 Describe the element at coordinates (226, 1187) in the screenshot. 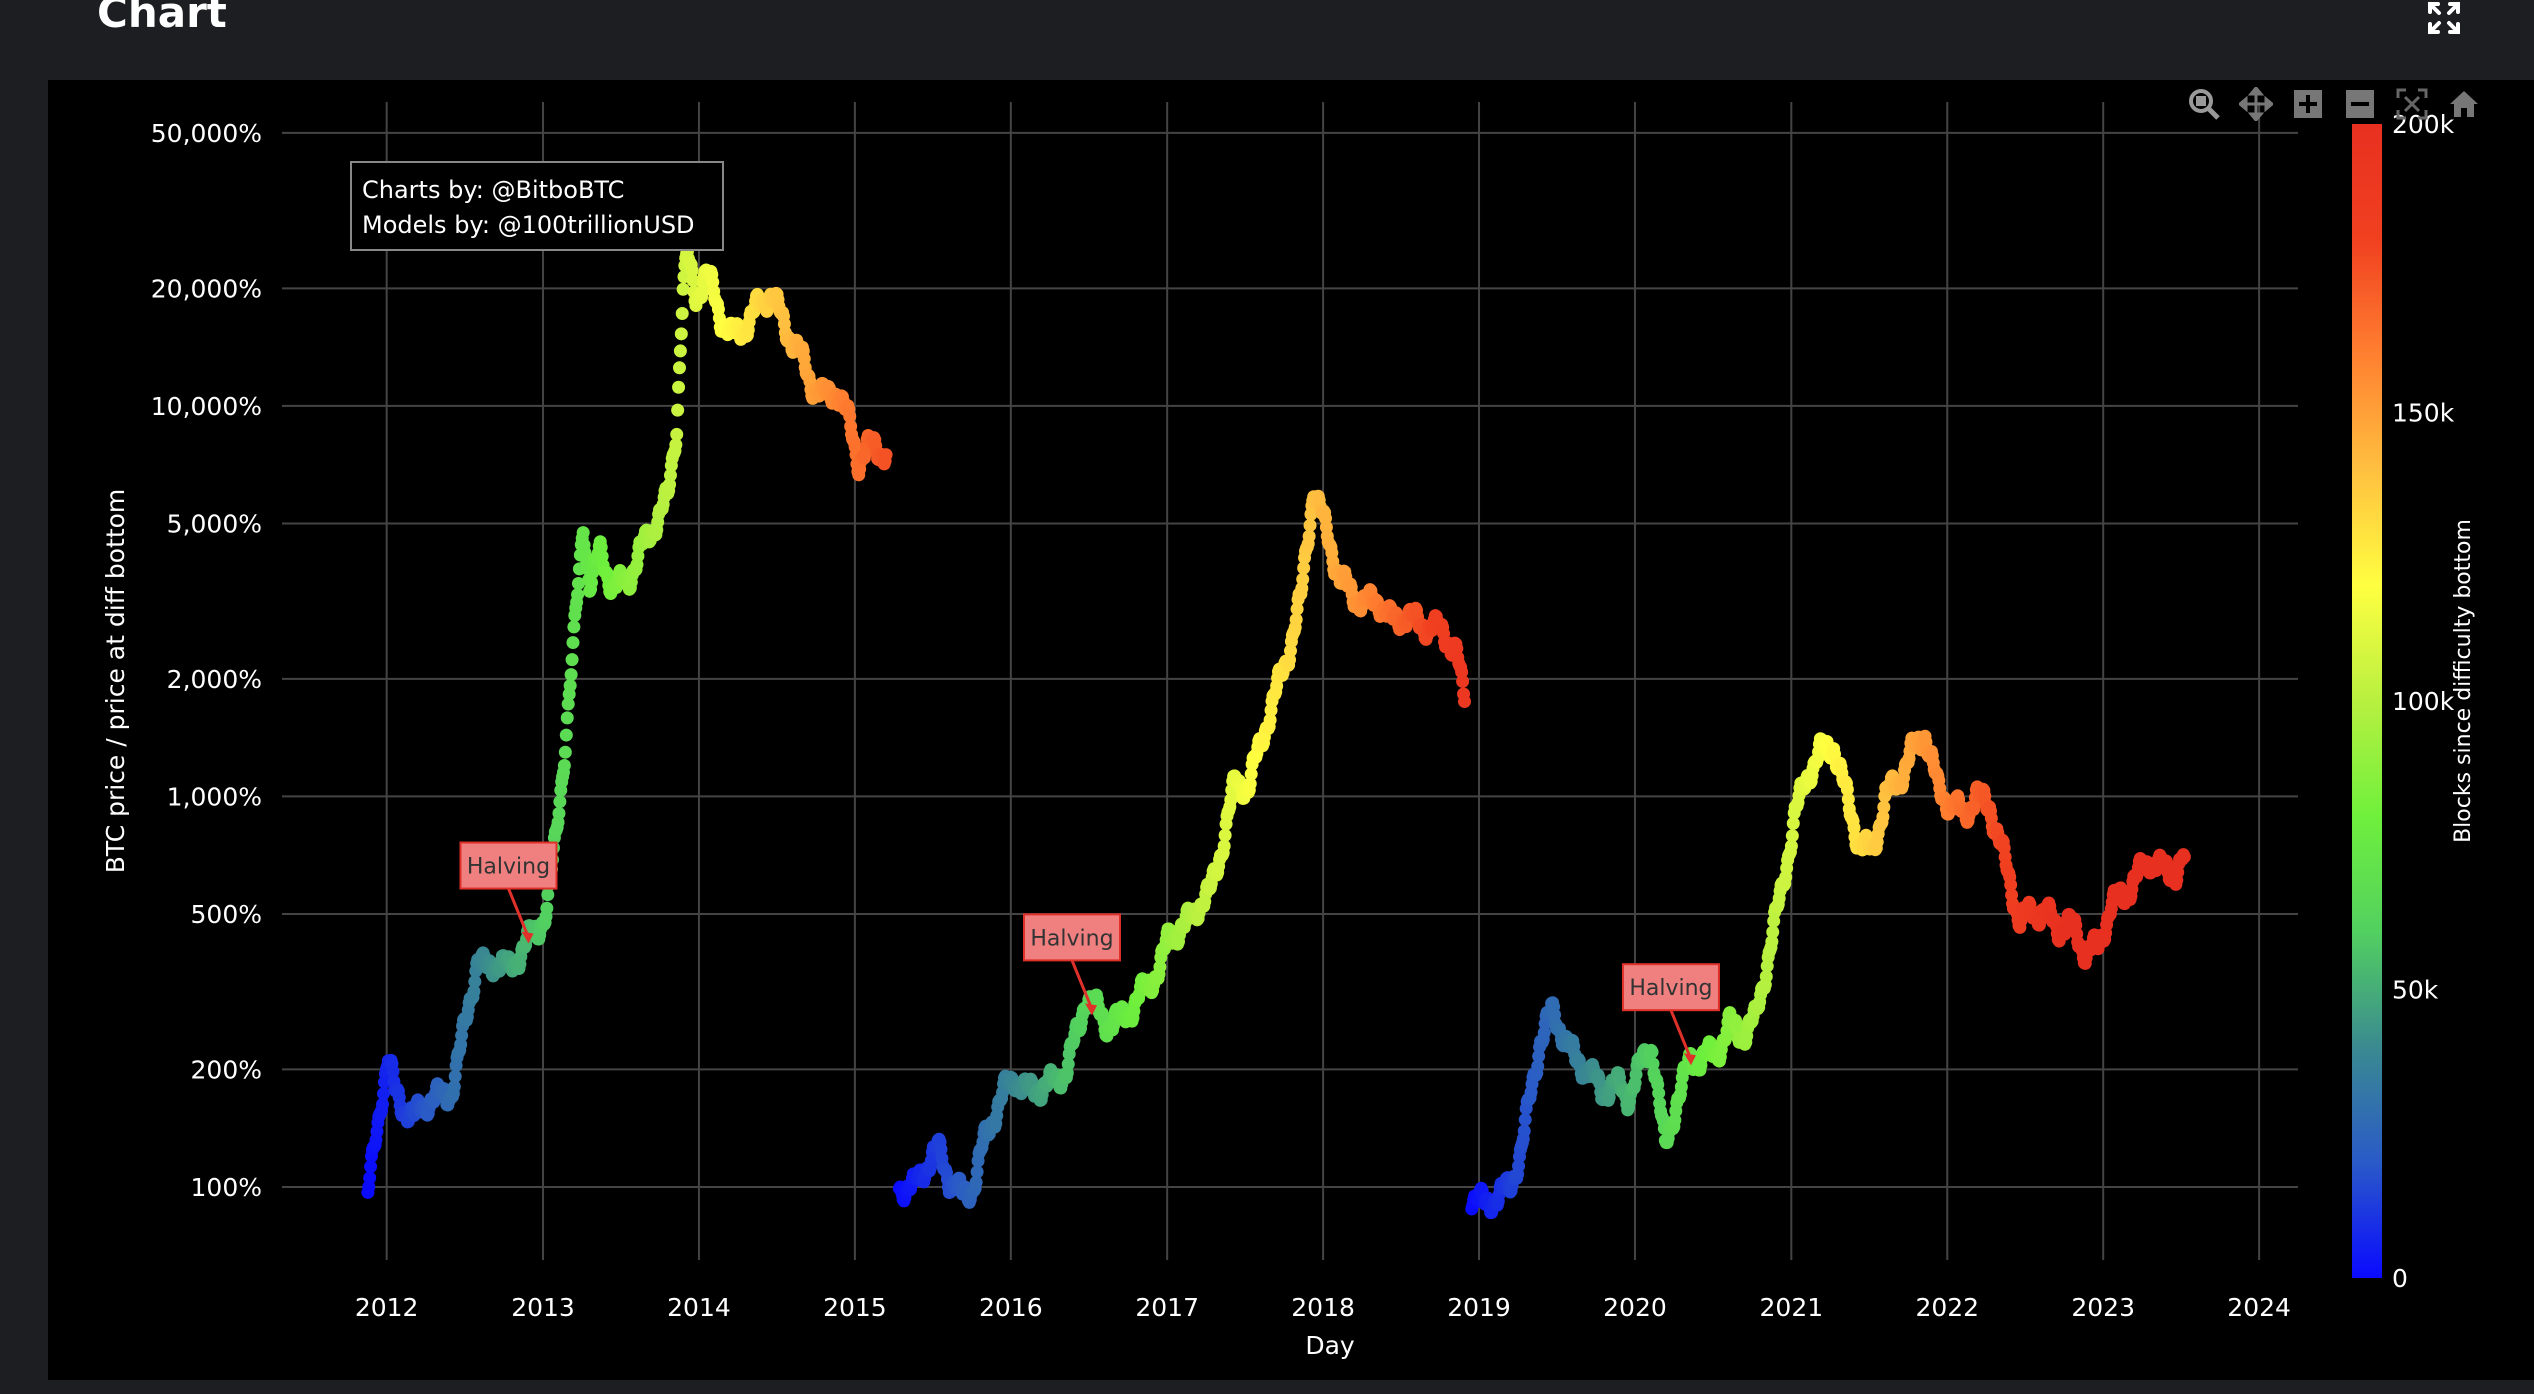

I see `y-tick-label: 100%` at that location.